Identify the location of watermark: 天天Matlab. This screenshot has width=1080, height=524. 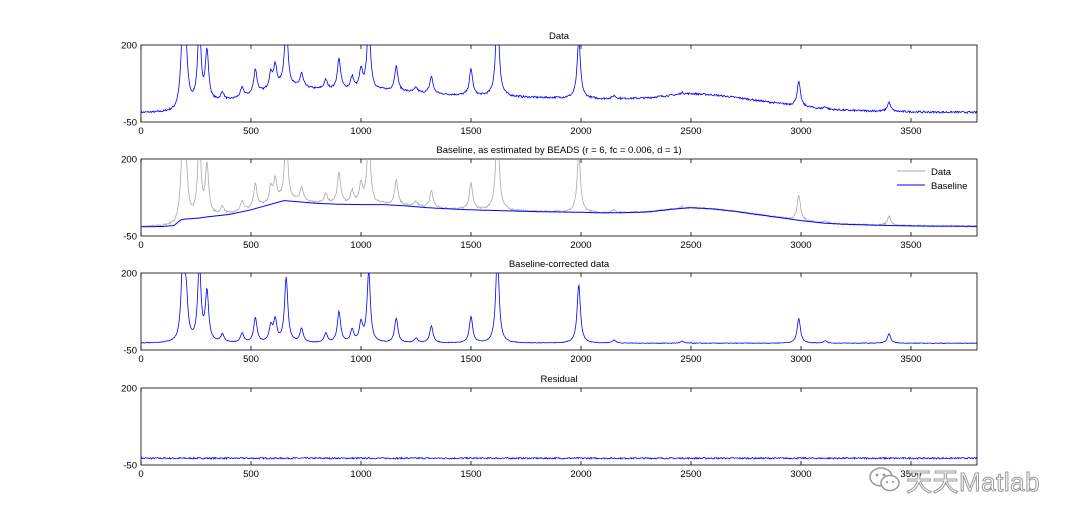
(963, 480).